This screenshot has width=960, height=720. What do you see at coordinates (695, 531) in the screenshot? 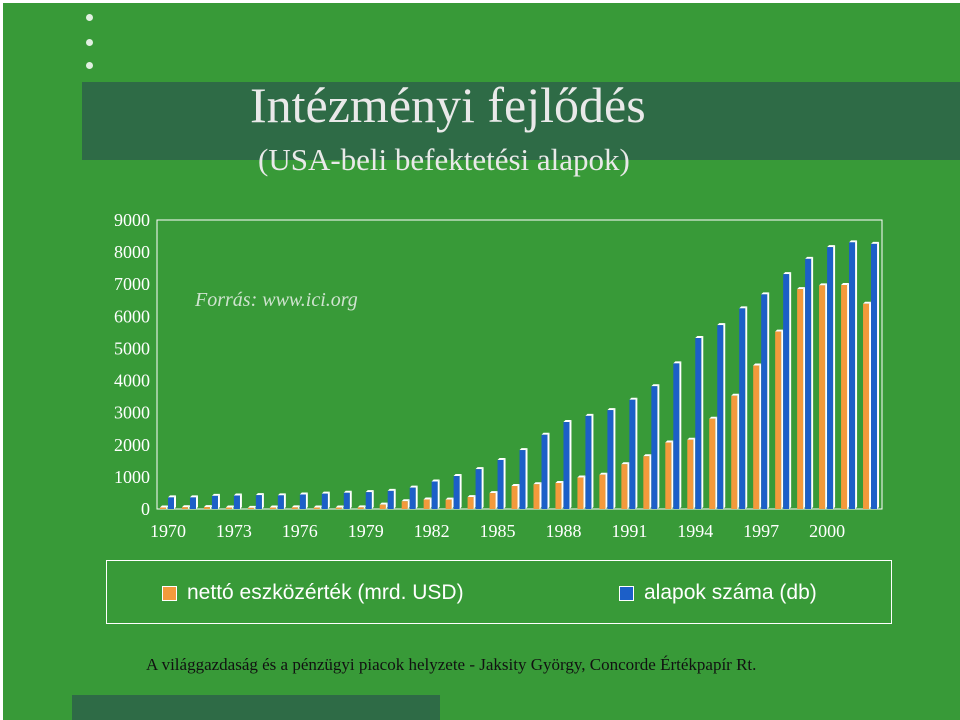
I see `x-tick-label: 1994` at bounding box center [695, 531].